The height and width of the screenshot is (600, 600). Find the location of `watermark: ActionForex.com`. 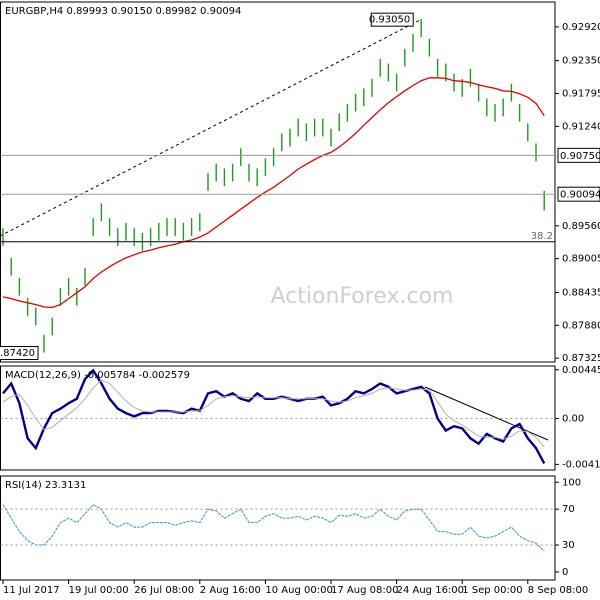

watermark: ActionForex.com is located at coordinates (362, 296).